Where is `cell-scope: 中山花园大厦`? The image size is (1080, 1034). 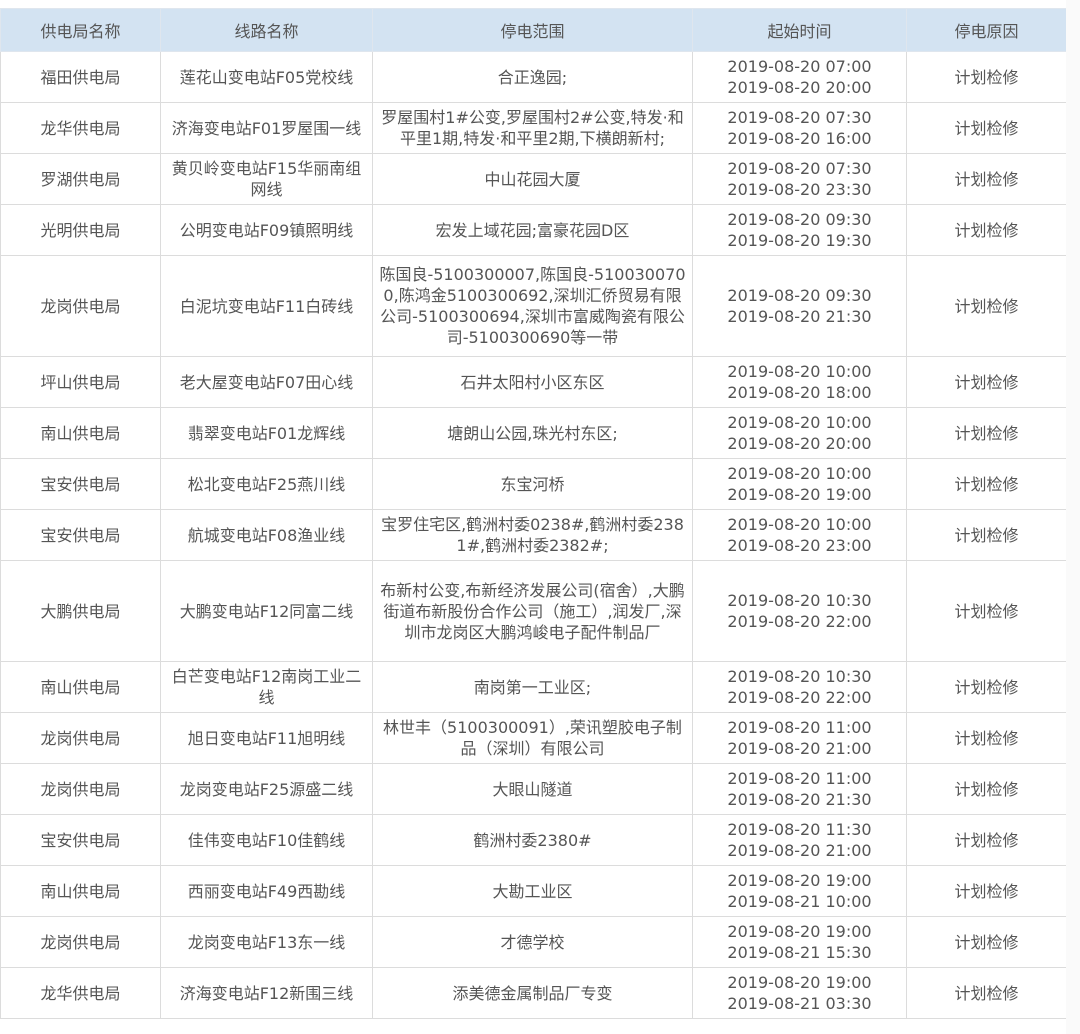 cell-scope: 中山花园大厦 is located at coordinates (532, 179).